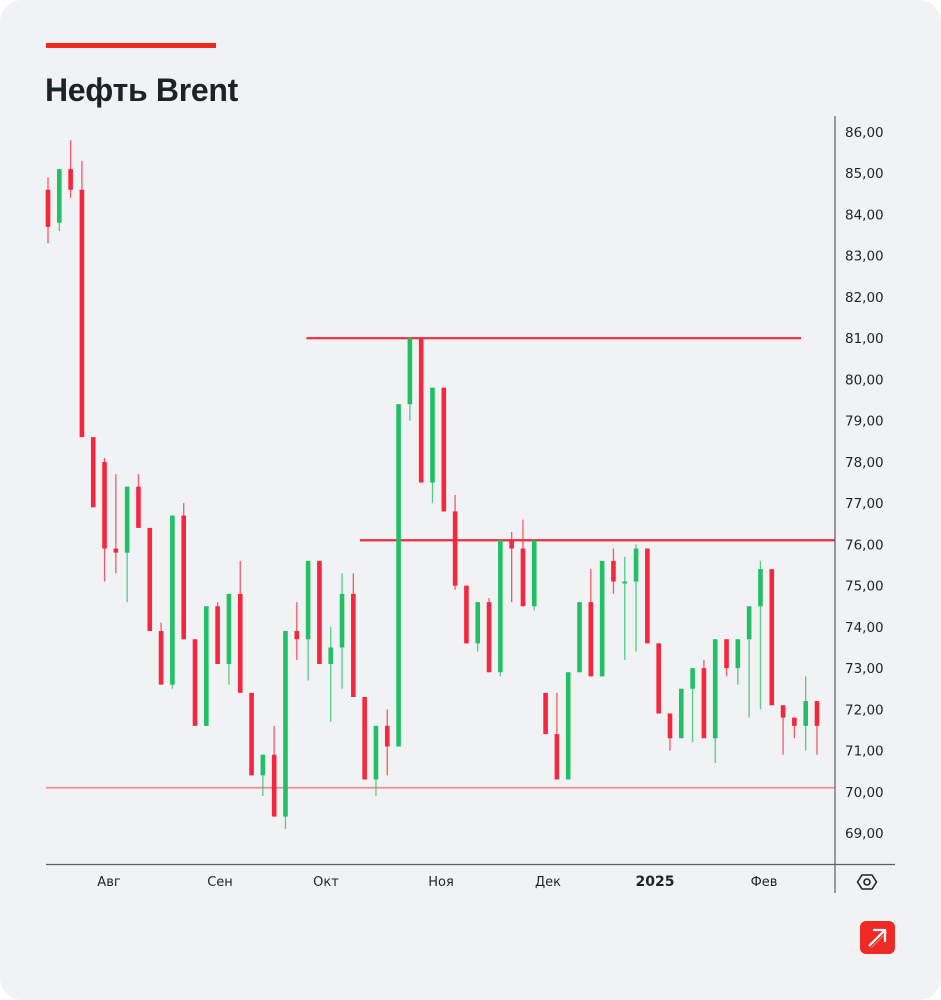  I want to click on chart-settings-button, so click(867, 882).